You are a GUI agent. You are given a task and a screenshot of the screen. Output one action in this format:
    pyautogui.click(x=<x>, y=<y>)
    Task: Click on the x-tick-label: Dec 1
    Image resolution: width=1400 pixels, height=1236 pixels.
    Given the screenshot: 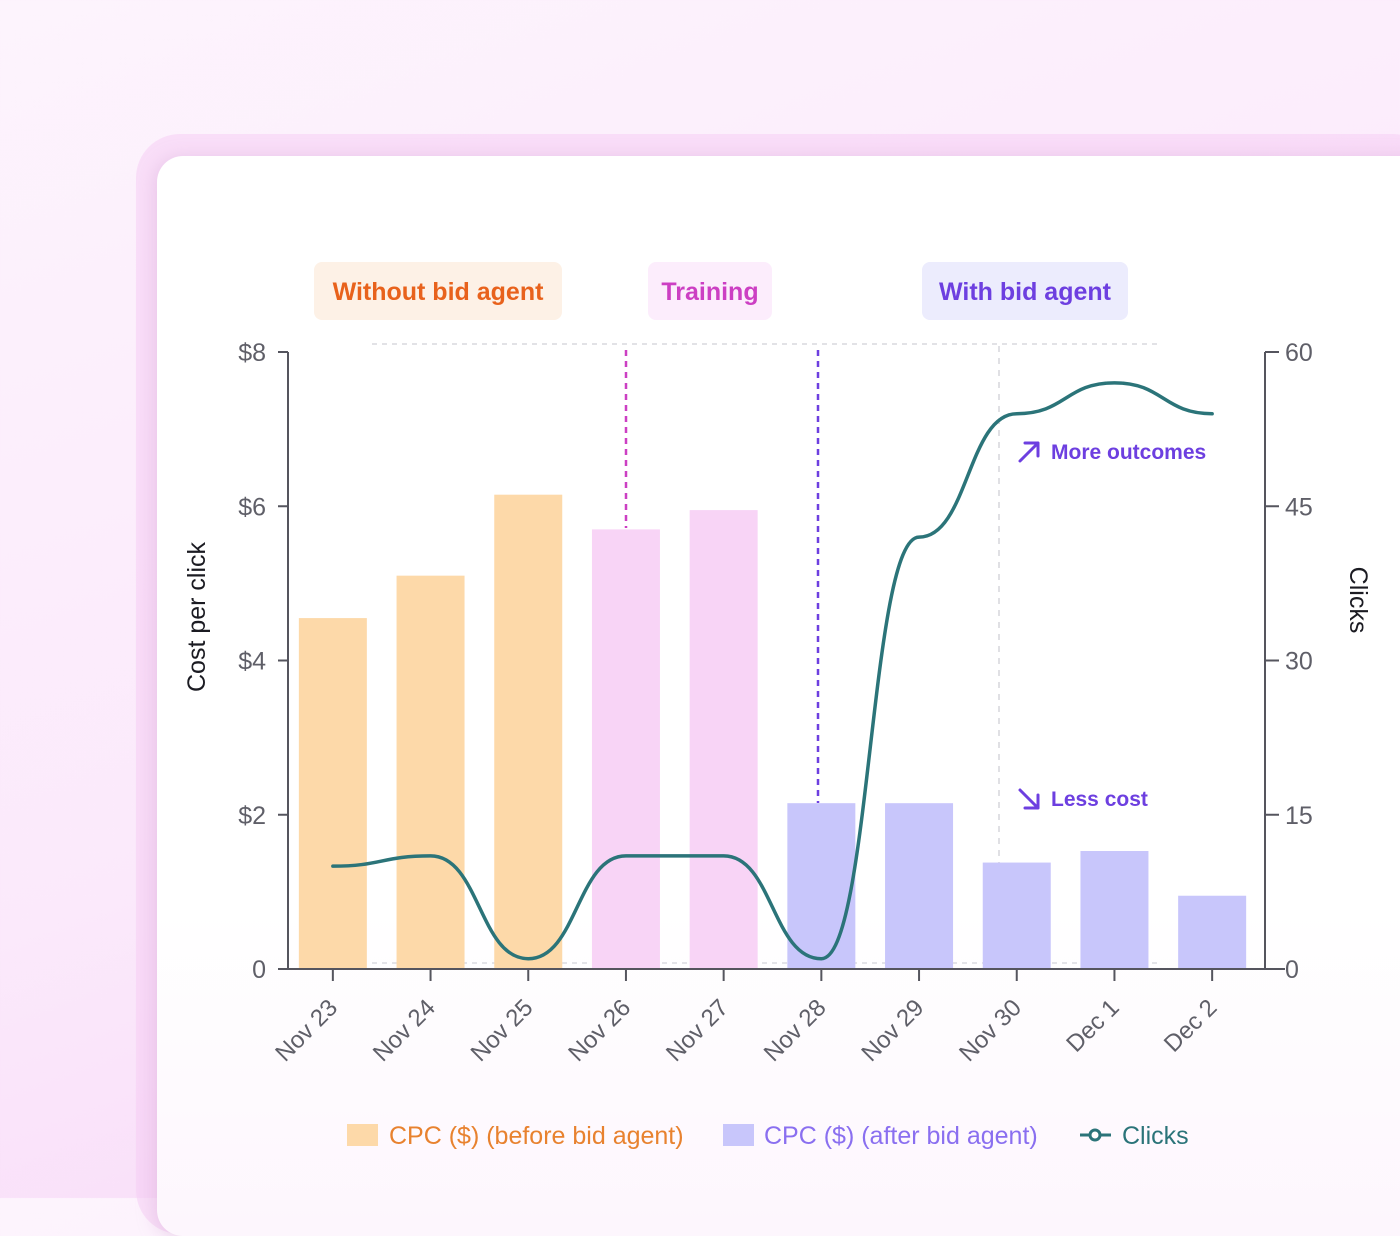 What is the action you would take?
    pyautogui.click(x=1092, y=1025)
    